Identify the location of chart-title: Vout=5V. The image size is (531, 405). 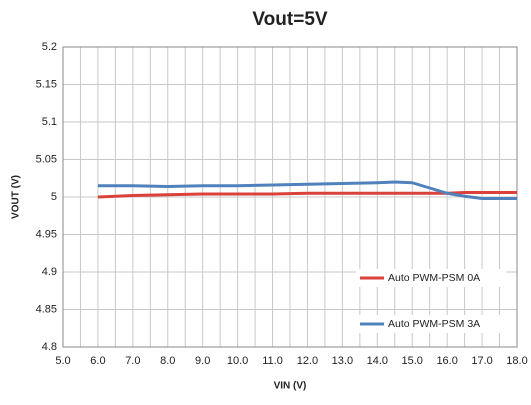
(289, 19).